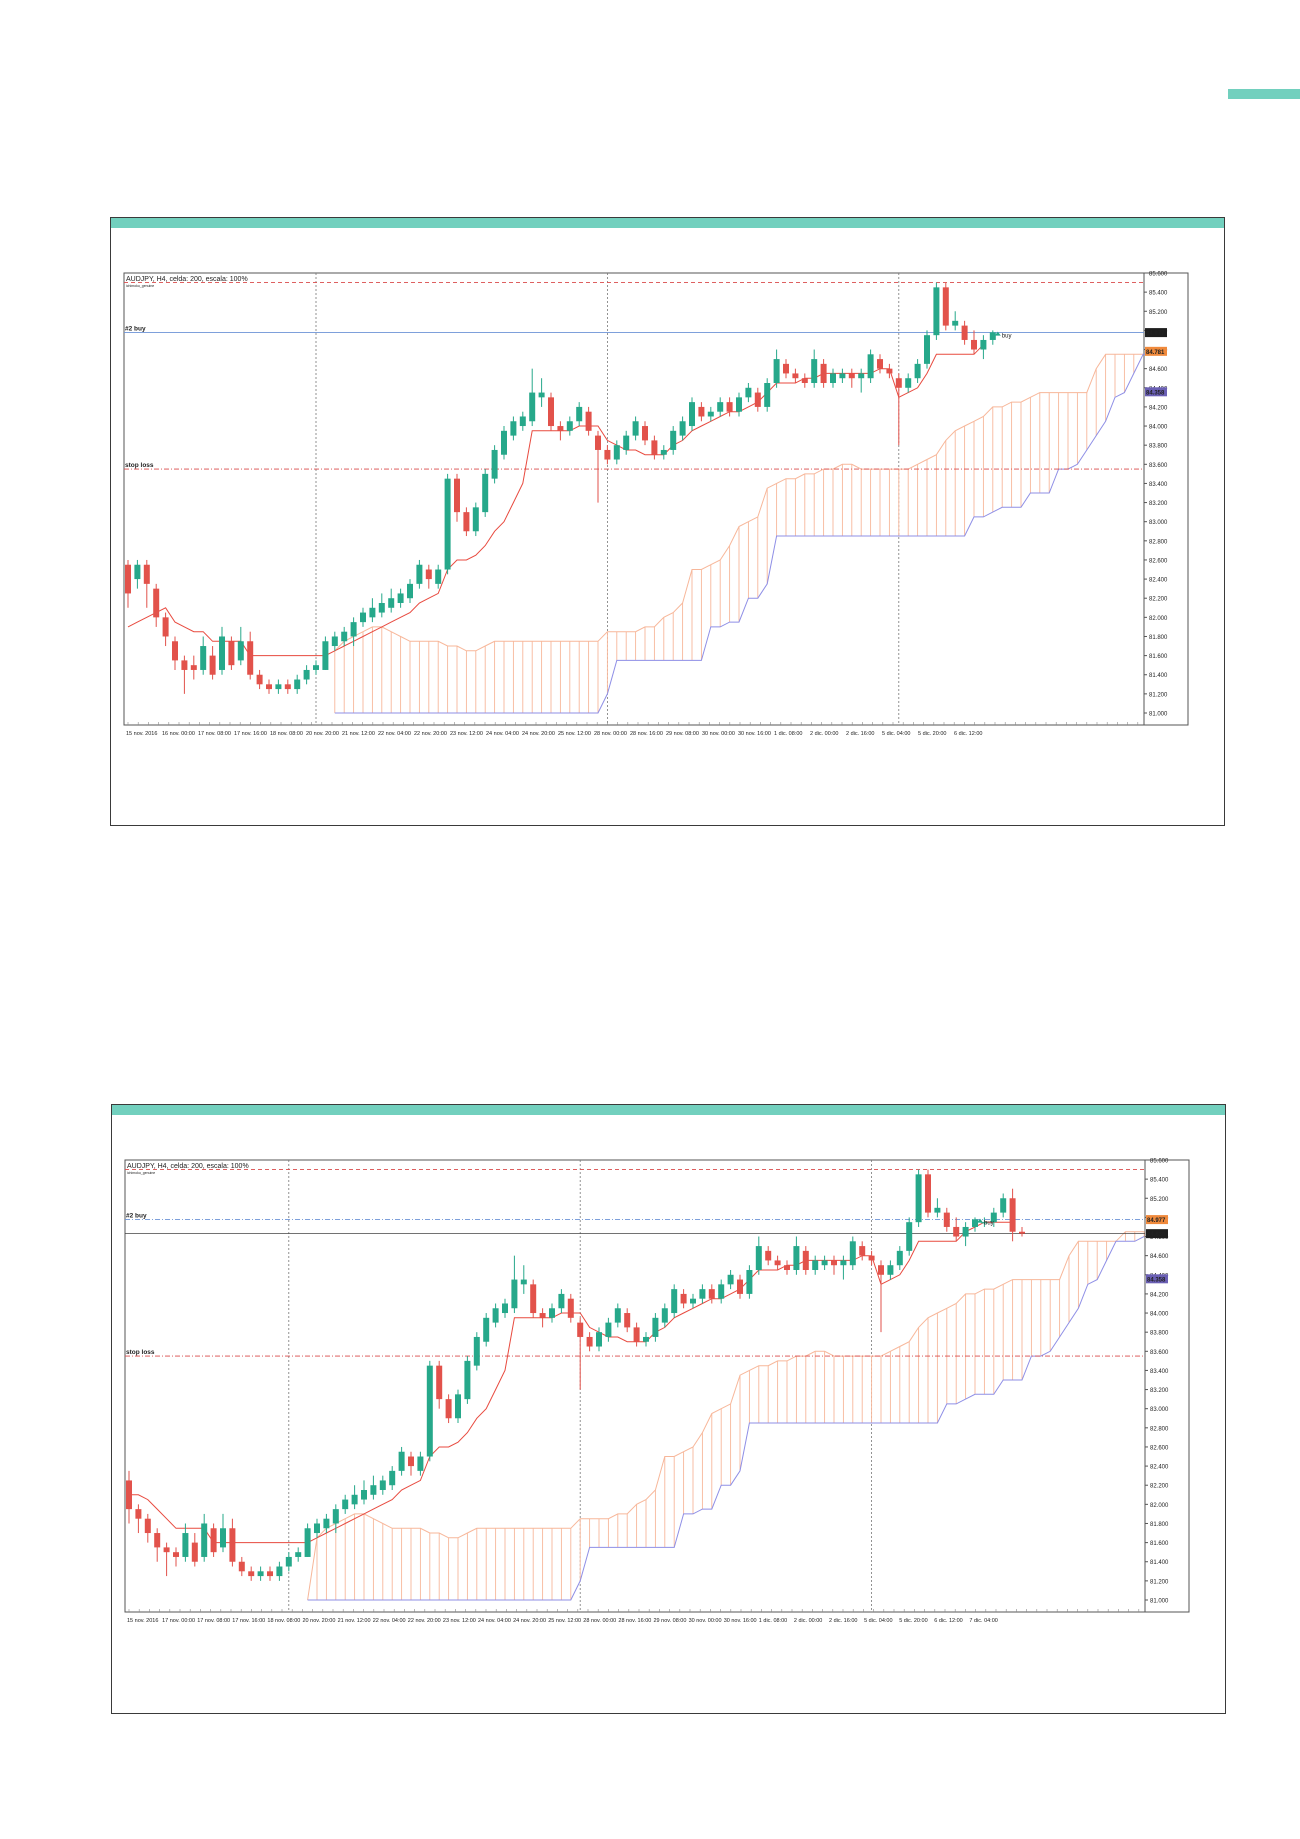  I want to click on x-tick-label: 5 dic. 20:00, so click(932, 734).